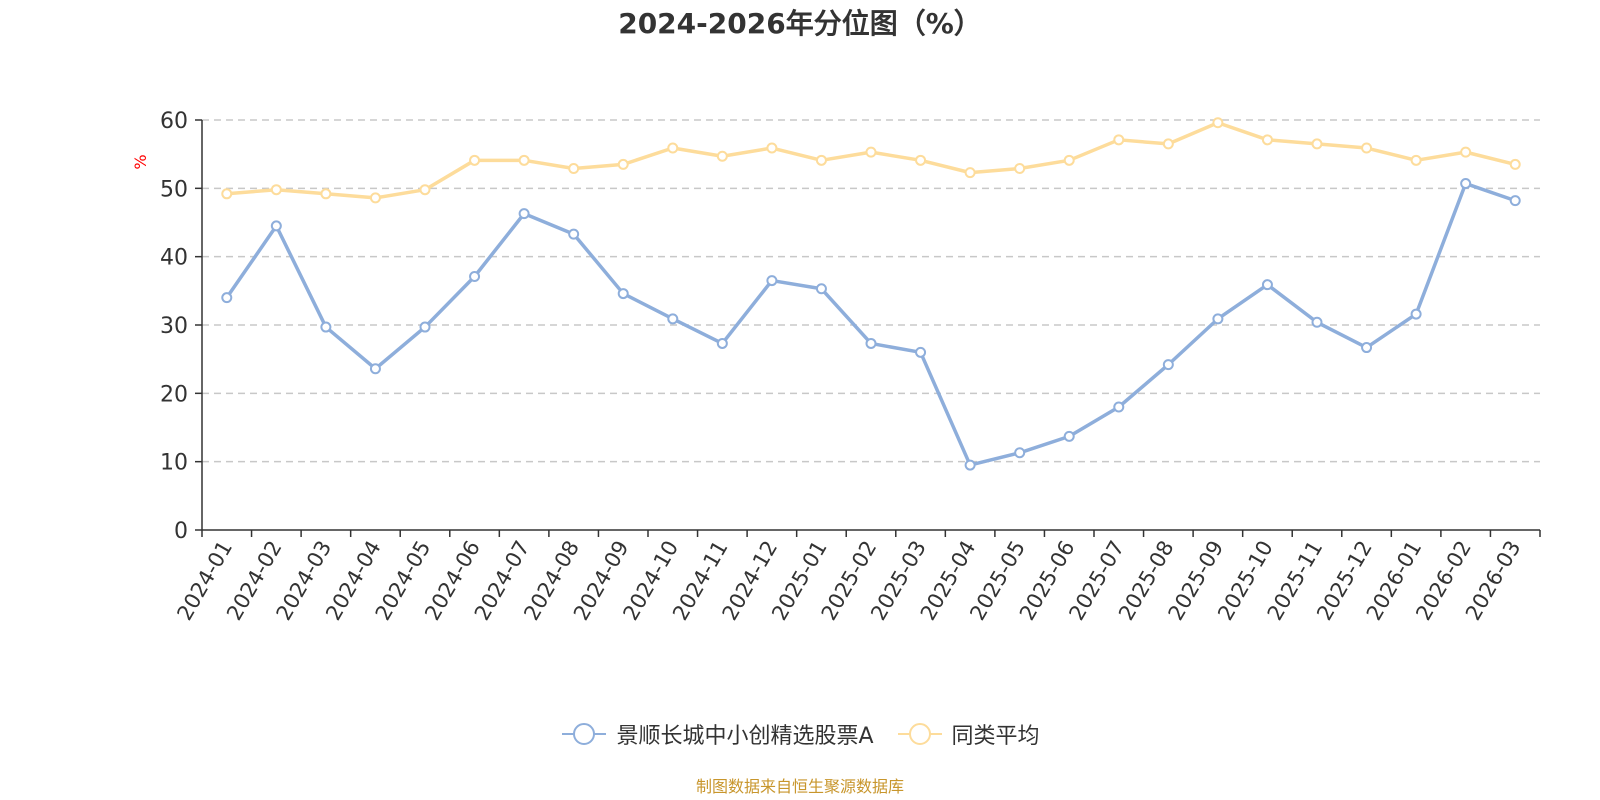 The height and width of the screenshot is (800, 1600). What do you see at coordinates (584, 734) in the screenshot?
I see `legend-swatch-fund-icon` at bounding box center [584, 734].